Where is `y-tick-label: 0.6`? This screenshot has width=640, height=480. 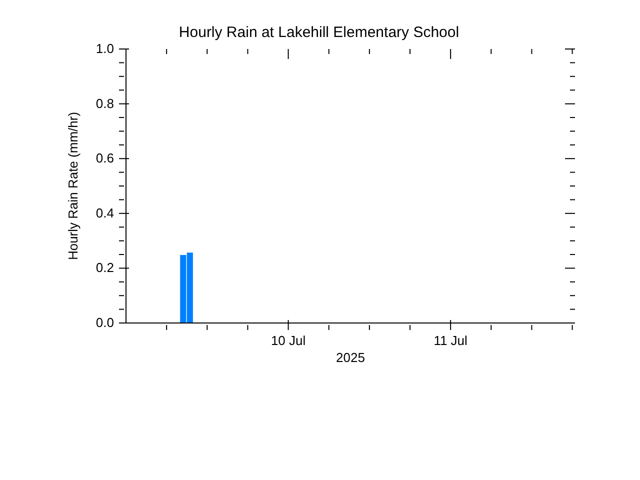 y-tick-label: 0.6 is located at coordinates (105, 158).